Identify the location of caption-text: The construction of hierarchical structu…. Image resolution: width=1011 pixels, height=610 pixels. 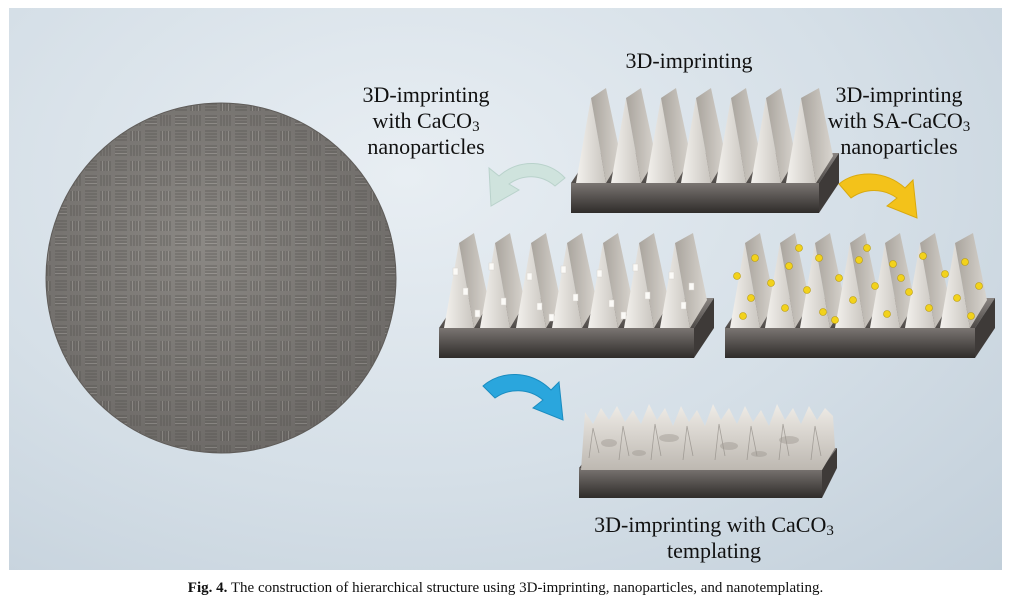
(527, 588).